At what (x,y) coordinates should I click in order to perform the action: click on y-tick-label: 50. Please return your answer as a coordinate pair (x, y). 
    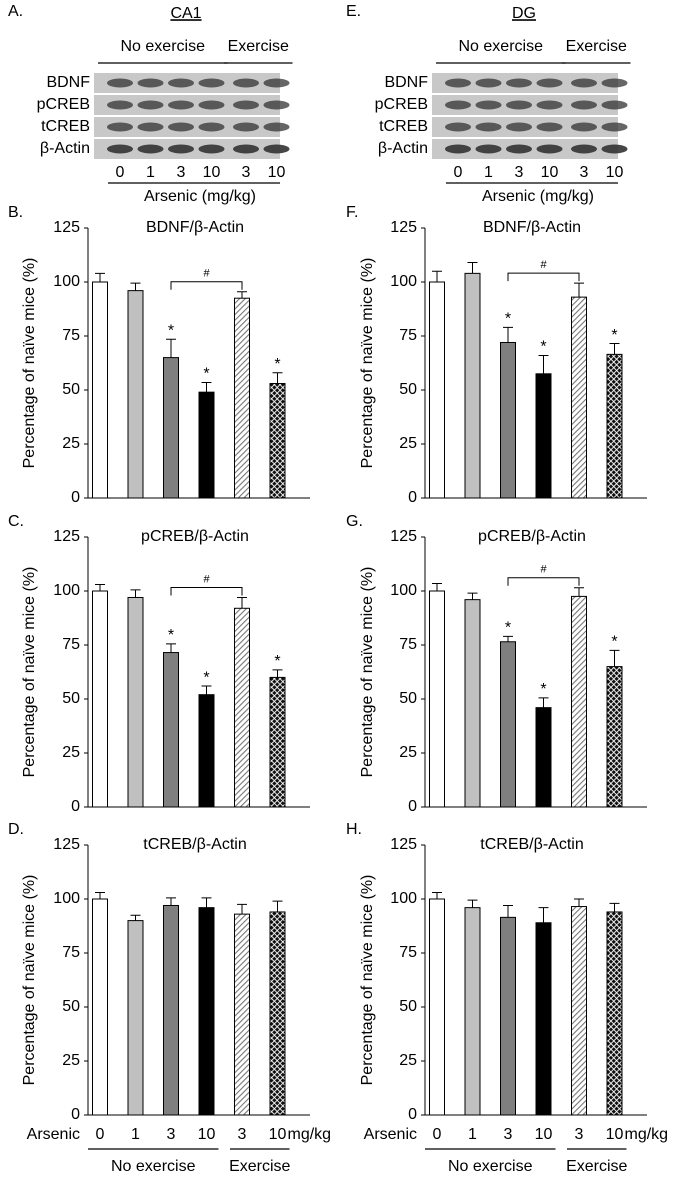
    Looking at the image, I should click on (408, 1006).